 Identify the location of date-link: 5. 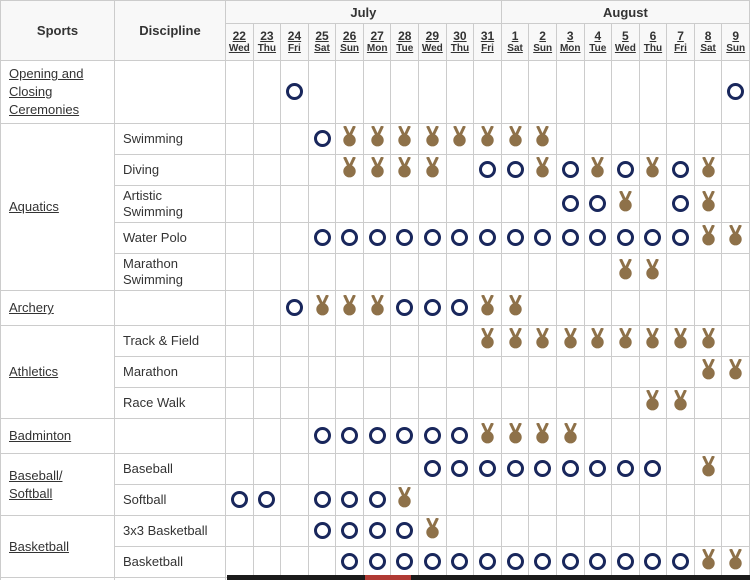
(625, 36).